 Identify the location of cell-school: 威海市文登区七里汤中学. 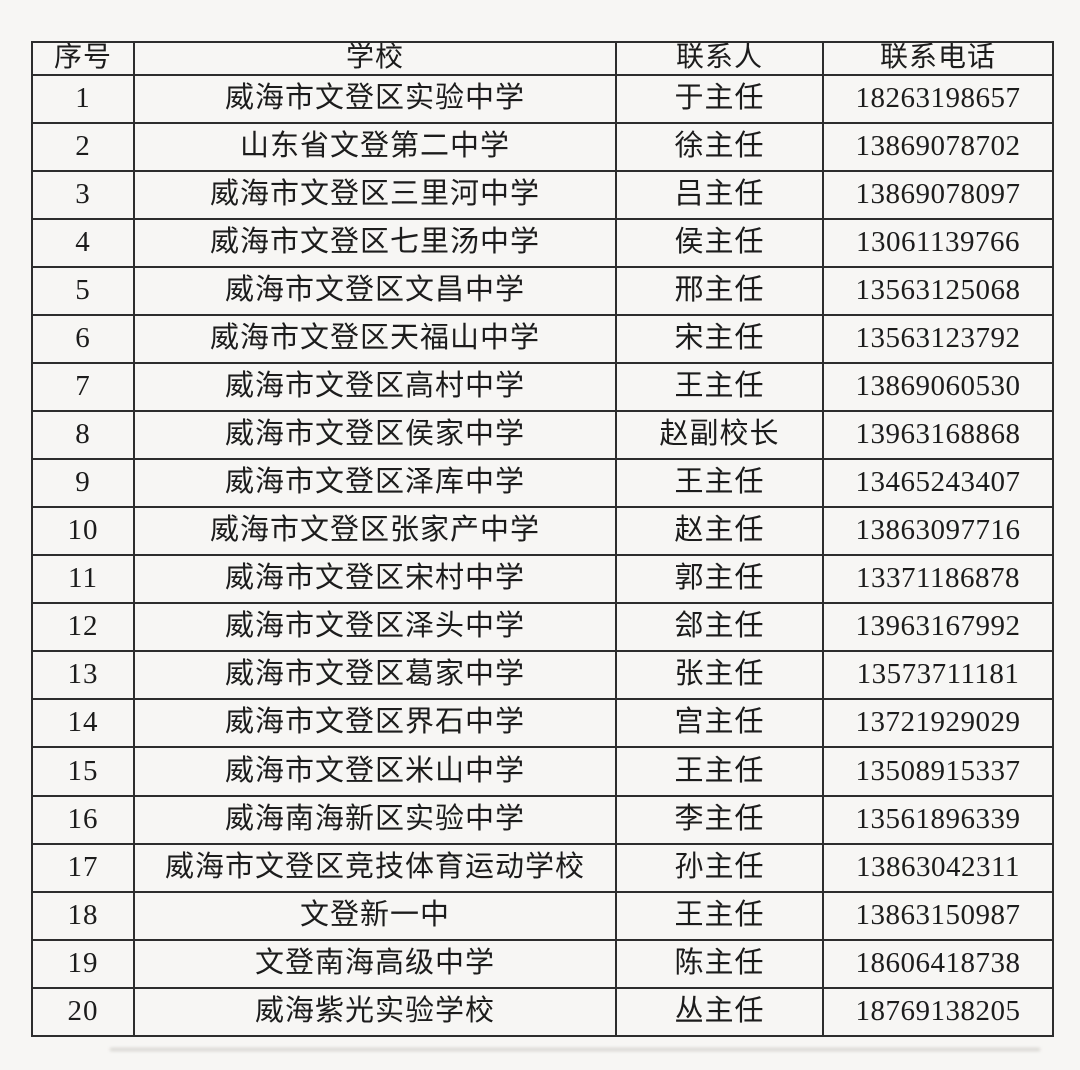
(375, 242).